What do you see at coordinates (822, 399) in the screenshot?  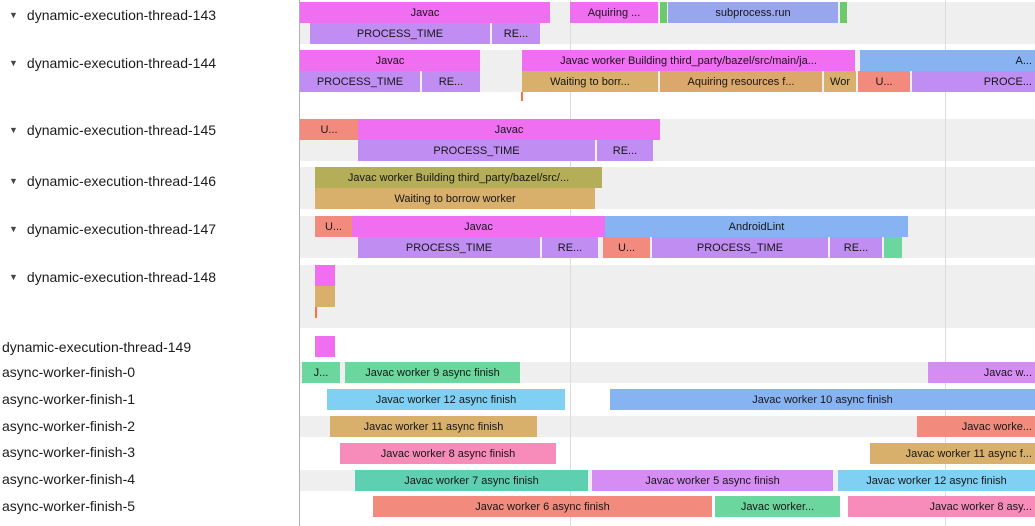 I see `timeline-slice: Javac worker 10 async finish` at bounding box center [822, 399].